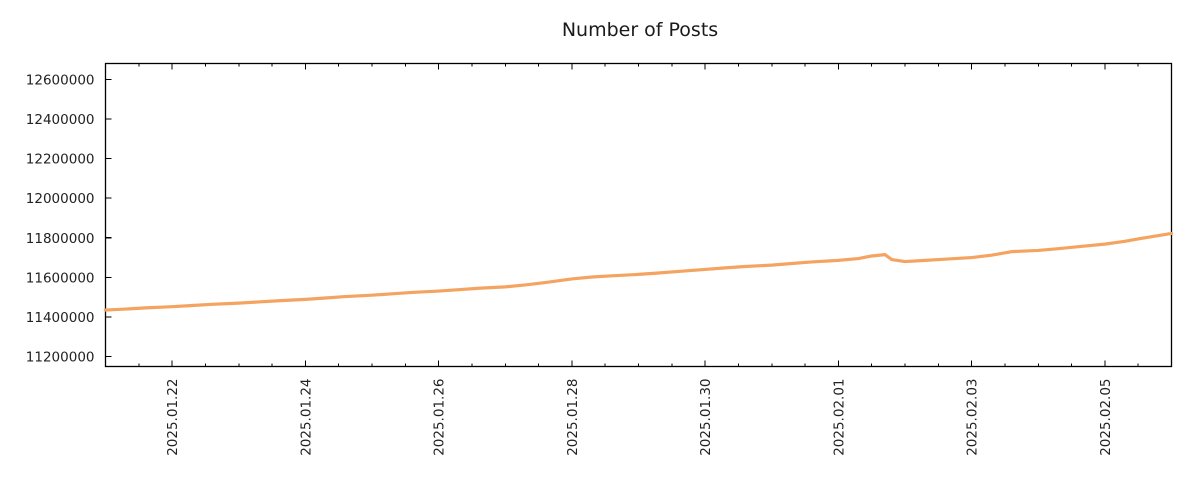  What do you see at coordinates (60, 120) in the screenshot?
I see `y-tick-label: 12400000` at bounding box center [60, 120].